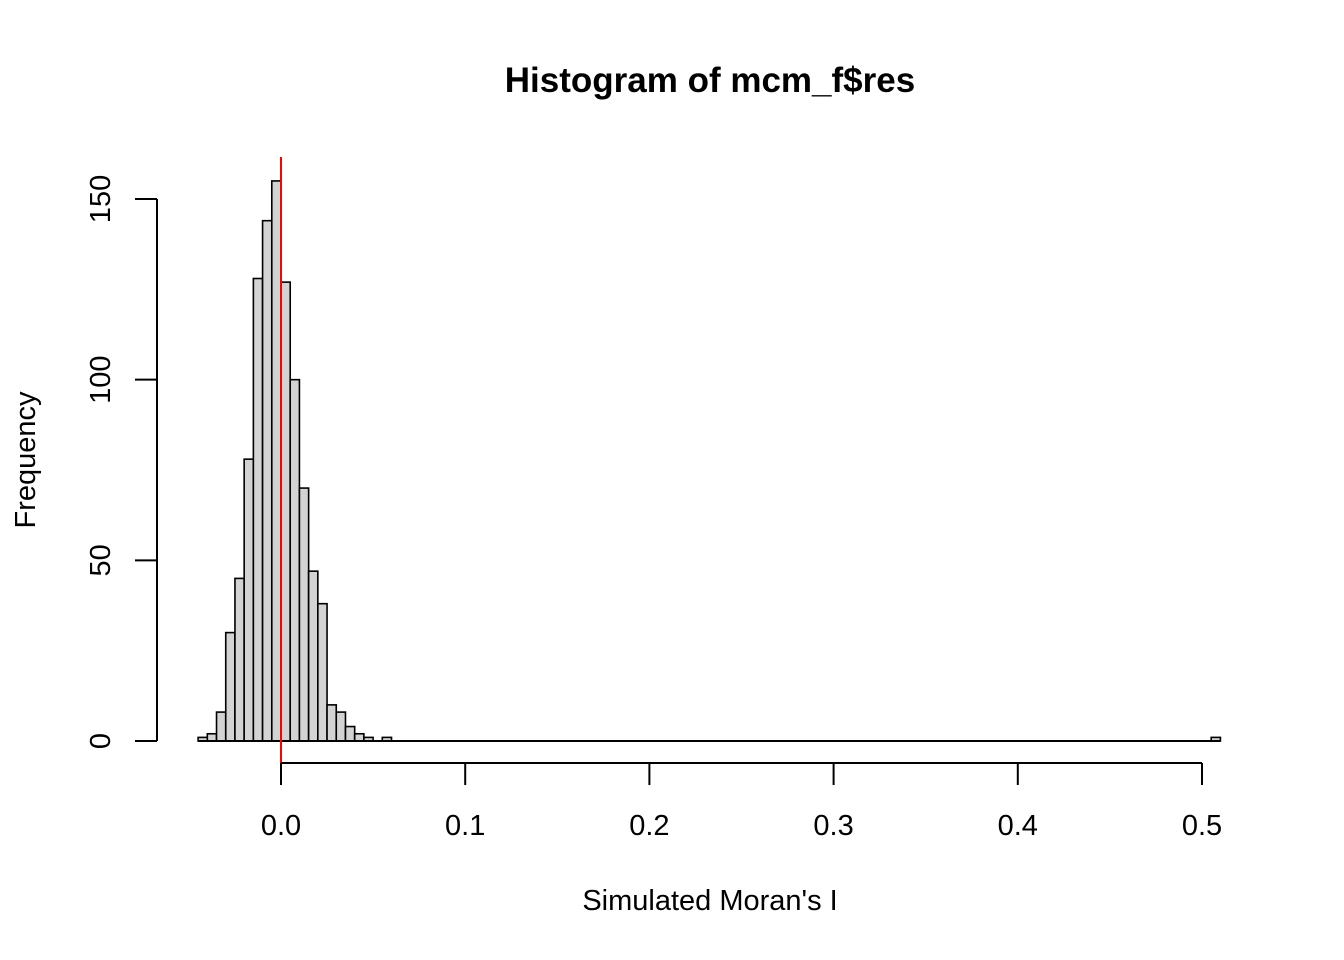 Image resolution: width=1344 pixels, height=960 pixels. Describe the element at coordinates (121, 462) in the screenshot. I see `y-axis: 0 50 100 150` at that location.